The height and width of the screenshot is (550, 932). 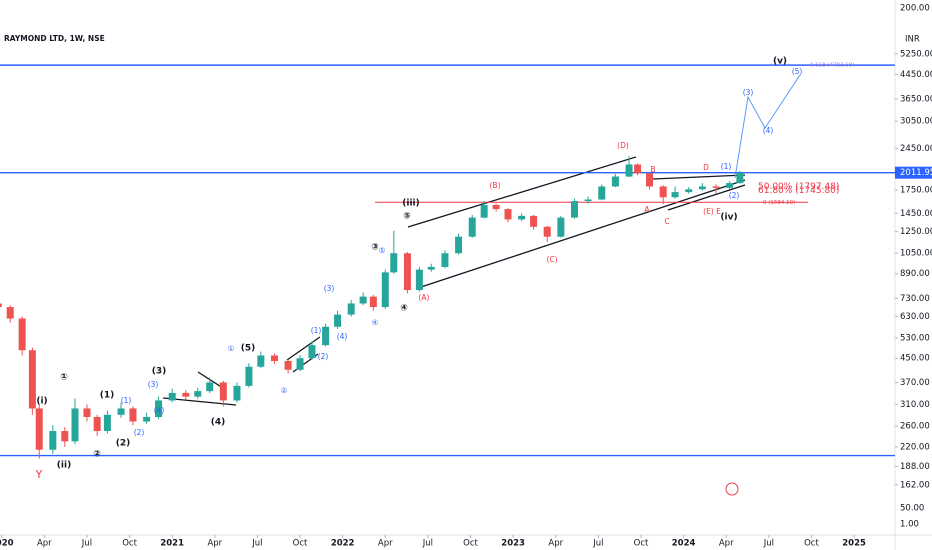 I want to click on wave-label: A, so click(x=647, y=209).